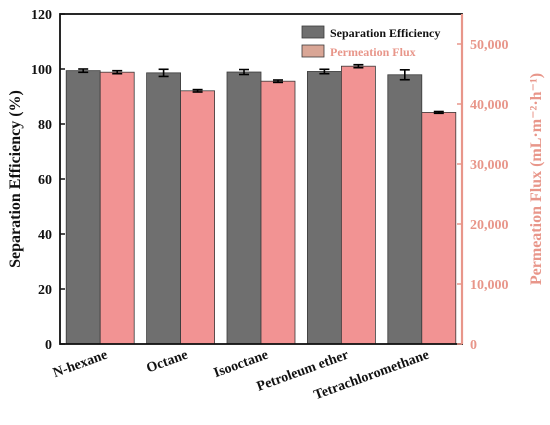 The image size is (550, 425). I want to click on category-label-2: Isooctane, so click(241, 365).